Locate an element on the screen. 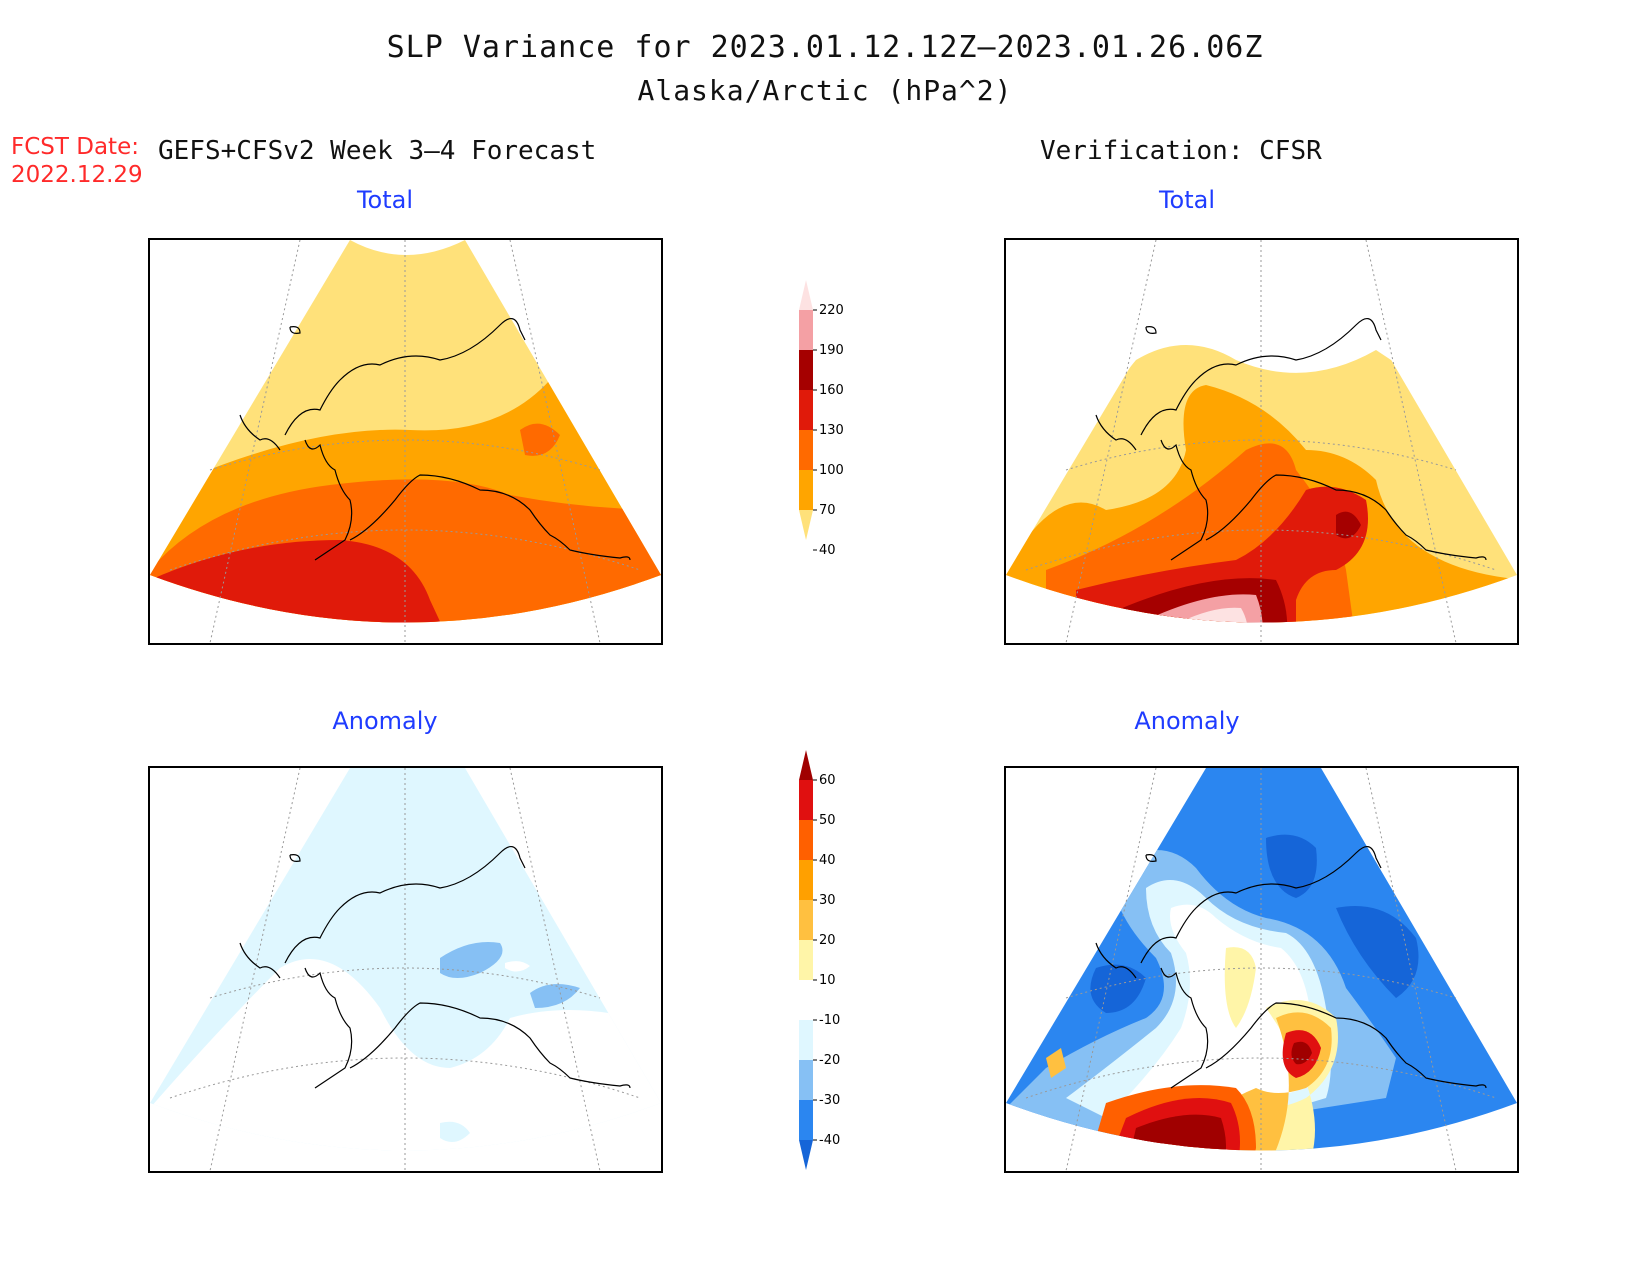  forecast-anomaly-map is located at coordinates (405, 969).